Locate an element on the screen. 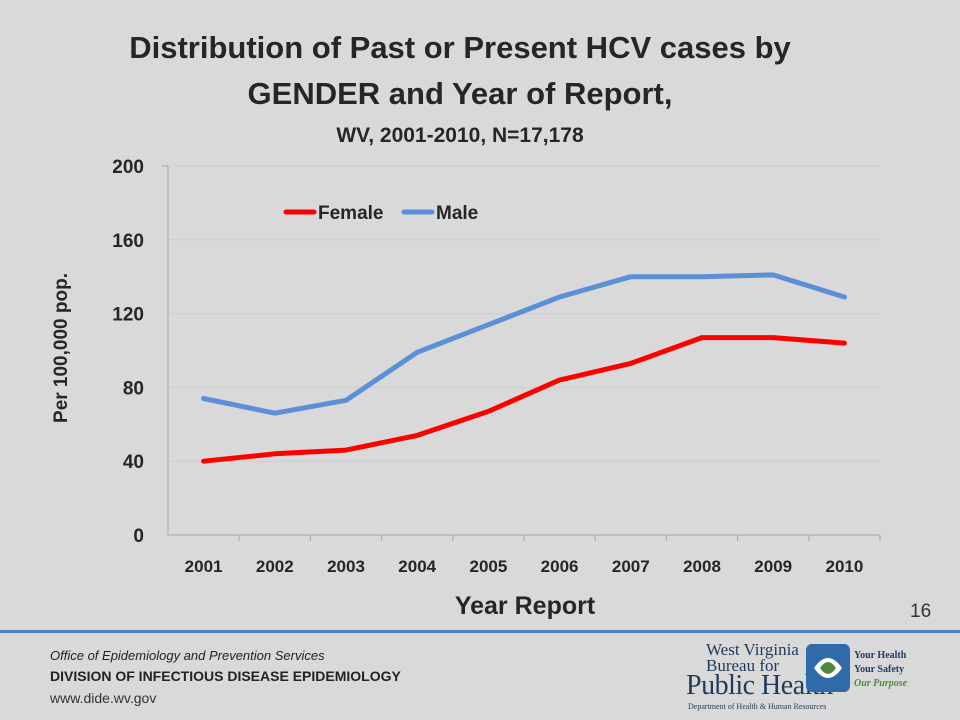 The image size is (960, 720). y-tick-label: 160 is located at coordinates (128, 241).